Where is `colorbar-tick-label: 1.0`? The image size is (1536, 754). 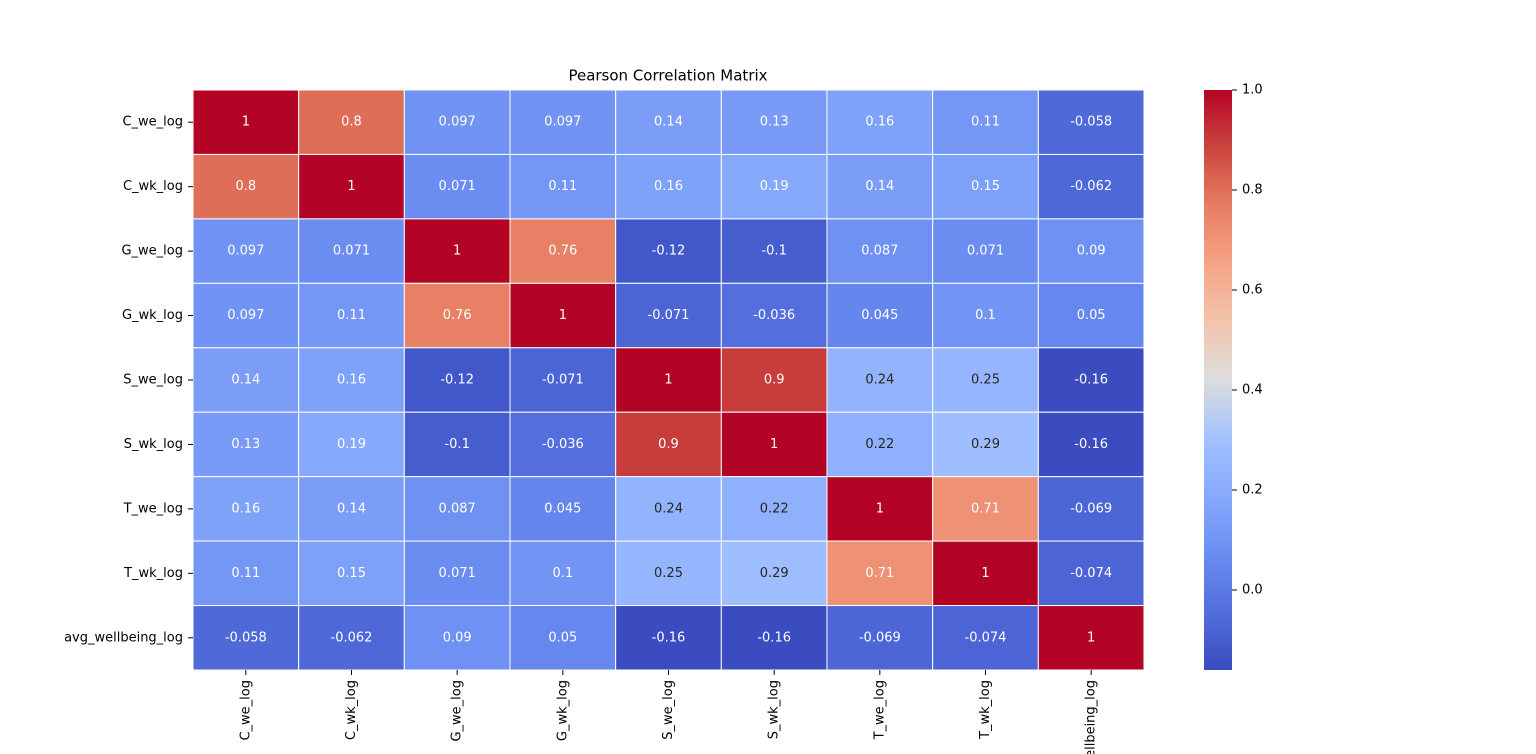 colorbar-tick-label: 1.0 is located at coordinates (1252, 90).